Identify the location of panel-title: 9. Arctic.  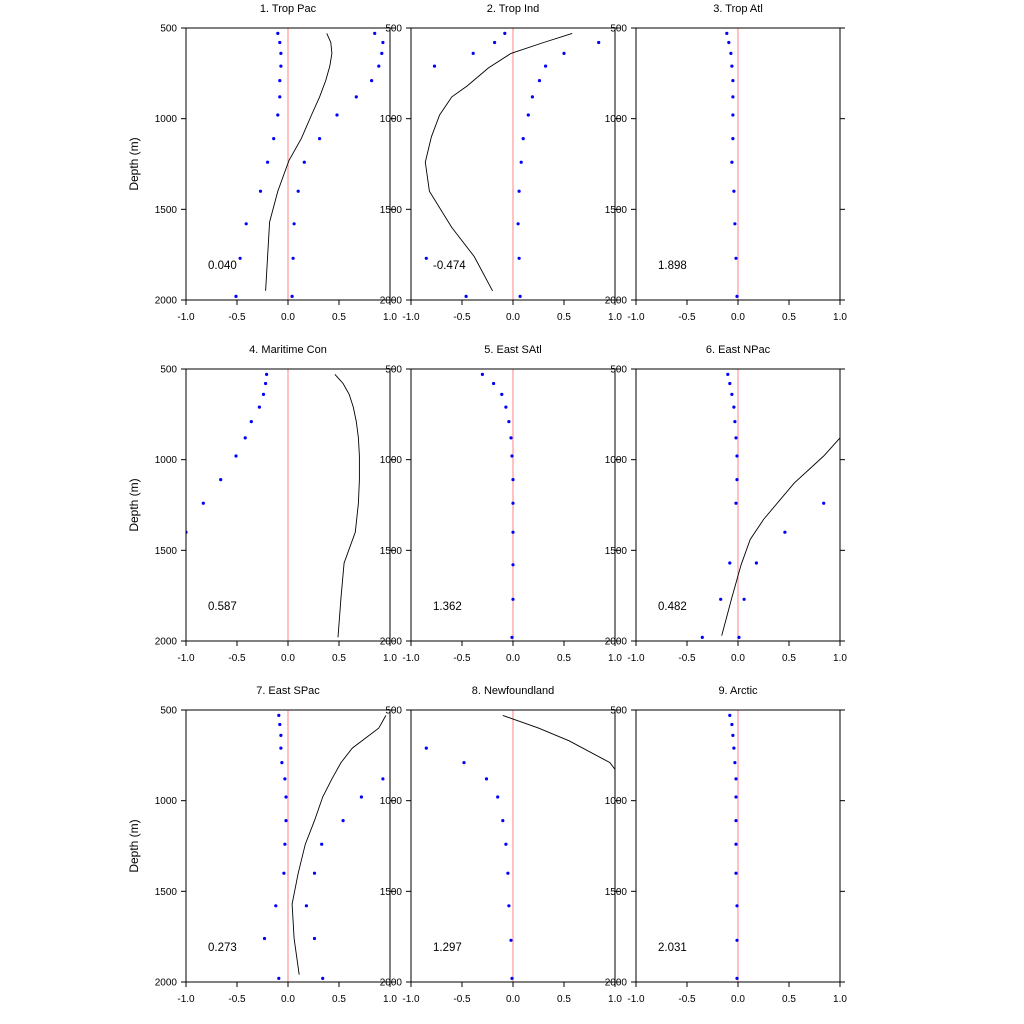
(738, 691).